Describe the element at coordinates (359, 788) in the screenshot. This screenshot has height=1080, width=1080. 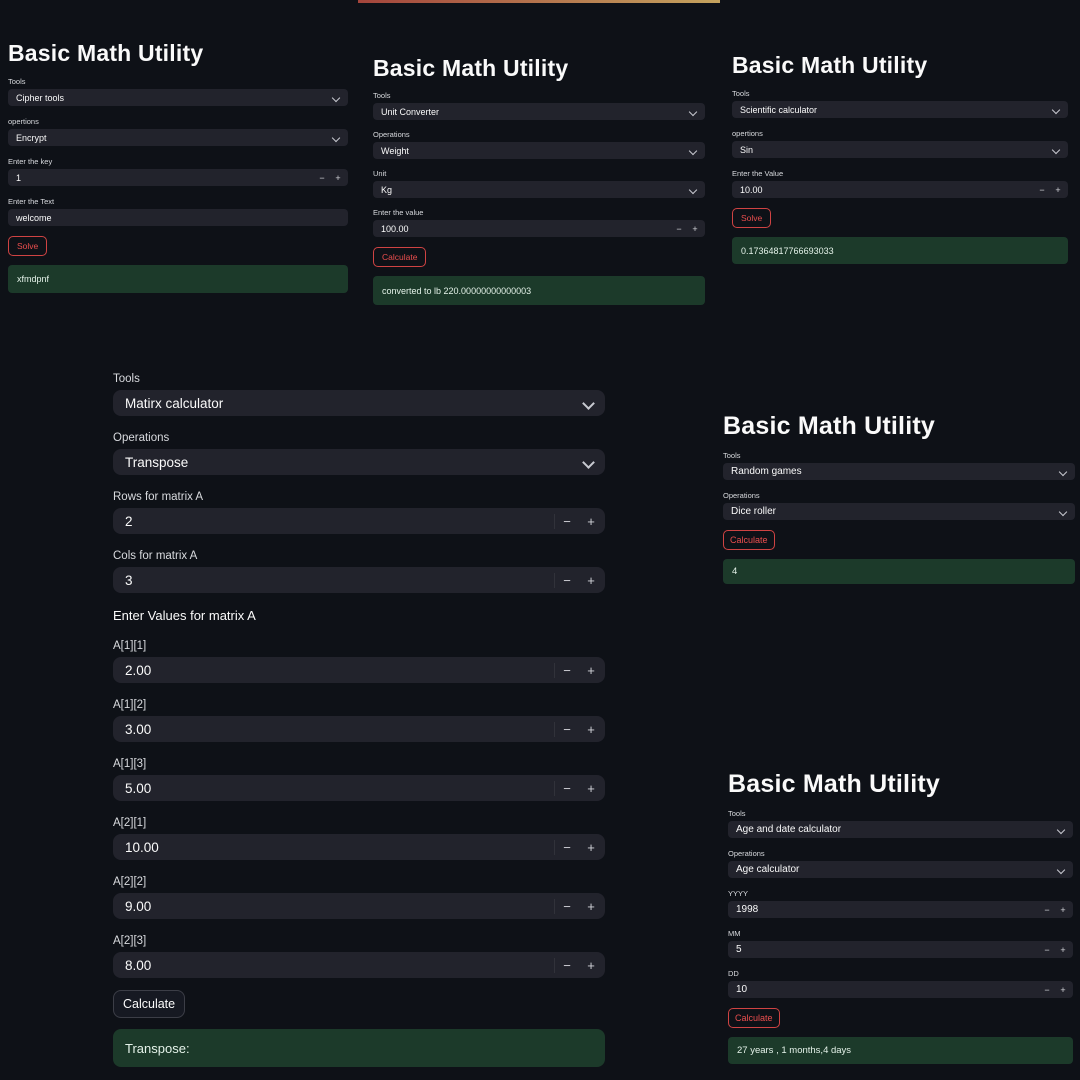
I see `matrix-a-1-3-input: 5.00 − +` at that location.